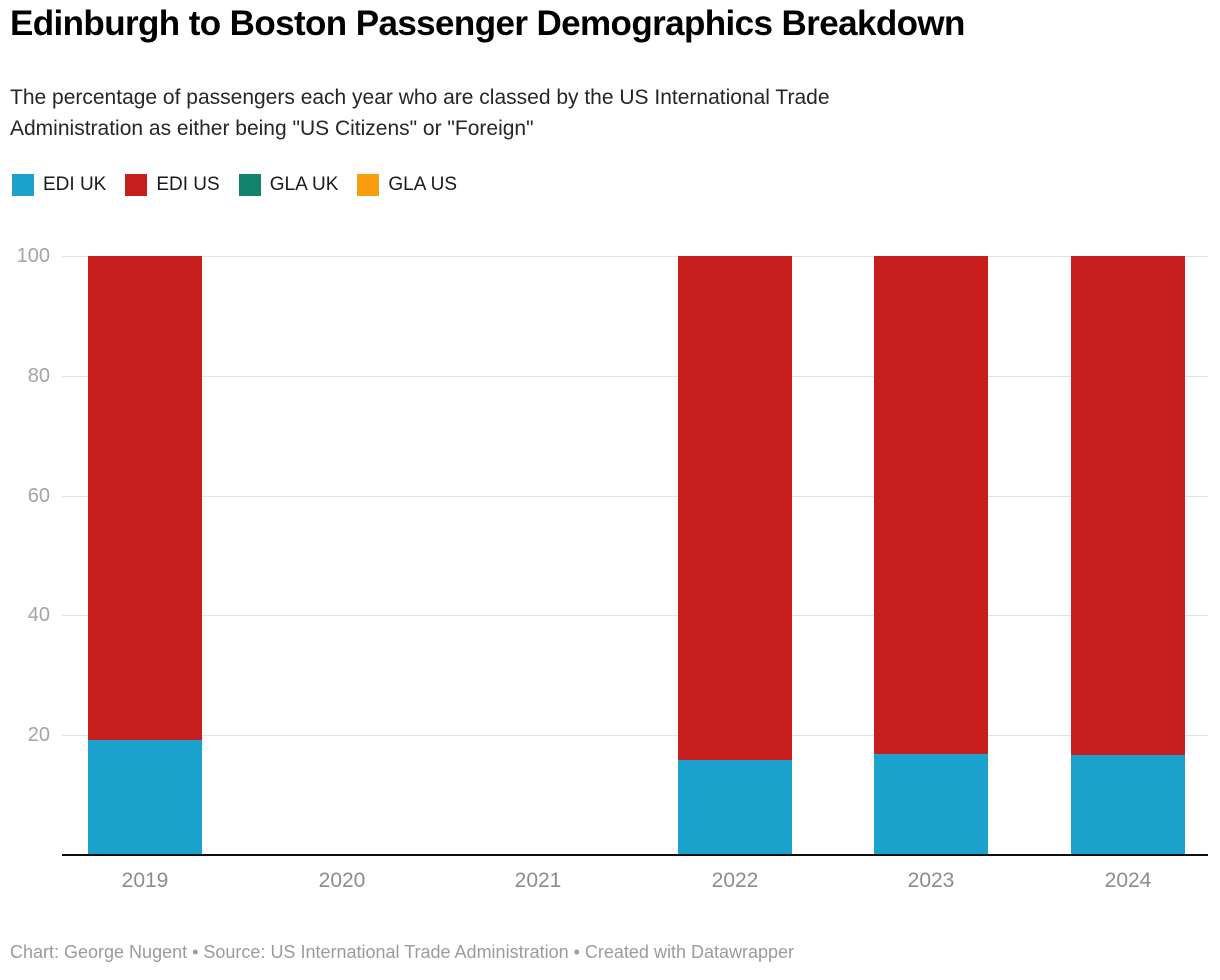  I want to click on x-axis-label-2020: 2020, so click(342, 880).